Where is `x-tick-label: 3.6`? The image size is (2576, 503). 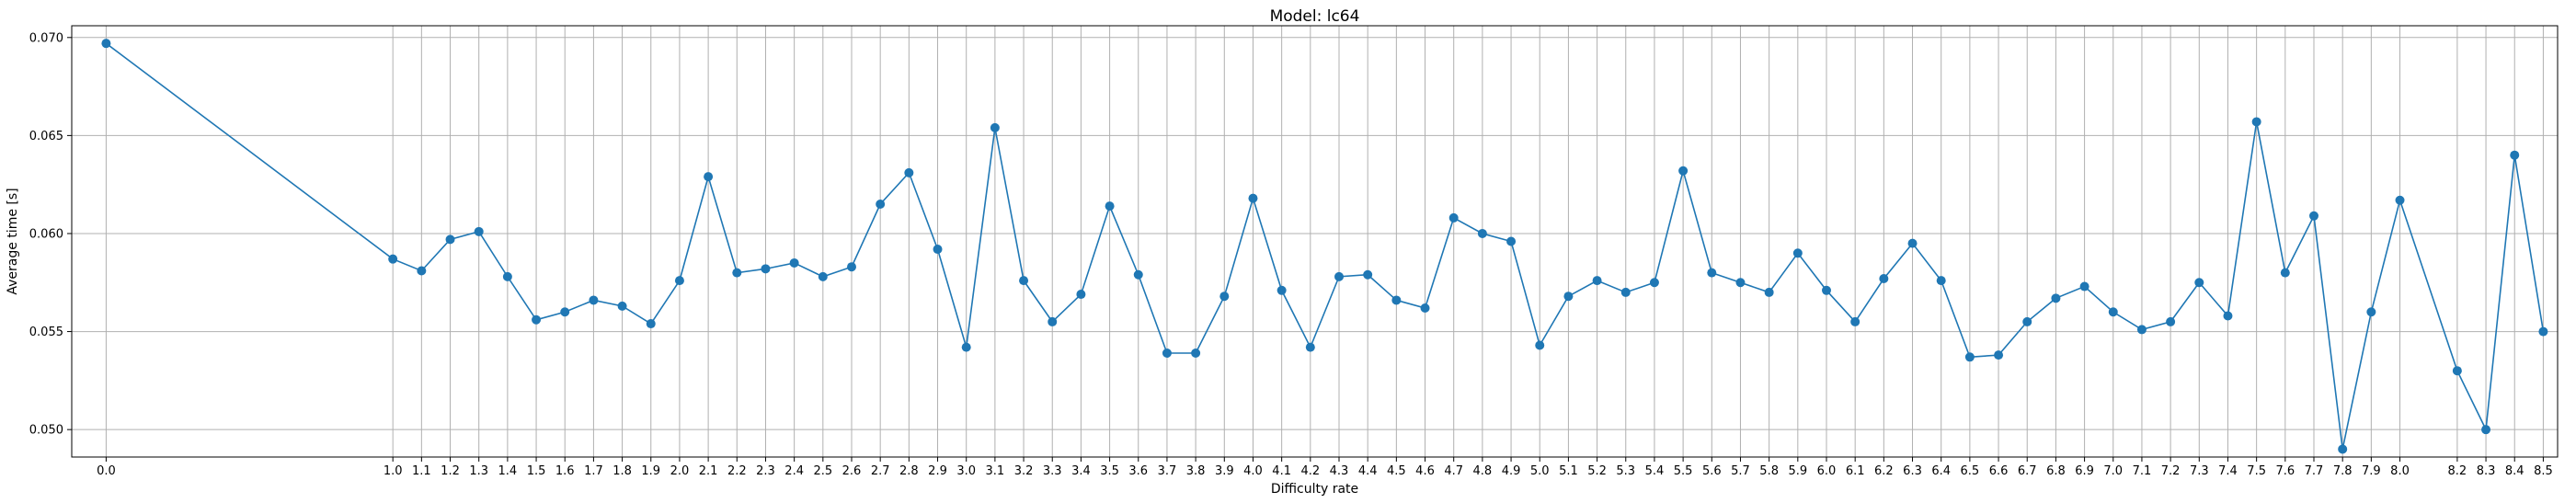 x-tick-label: 3.6 is located at coordinates (1138, 471).